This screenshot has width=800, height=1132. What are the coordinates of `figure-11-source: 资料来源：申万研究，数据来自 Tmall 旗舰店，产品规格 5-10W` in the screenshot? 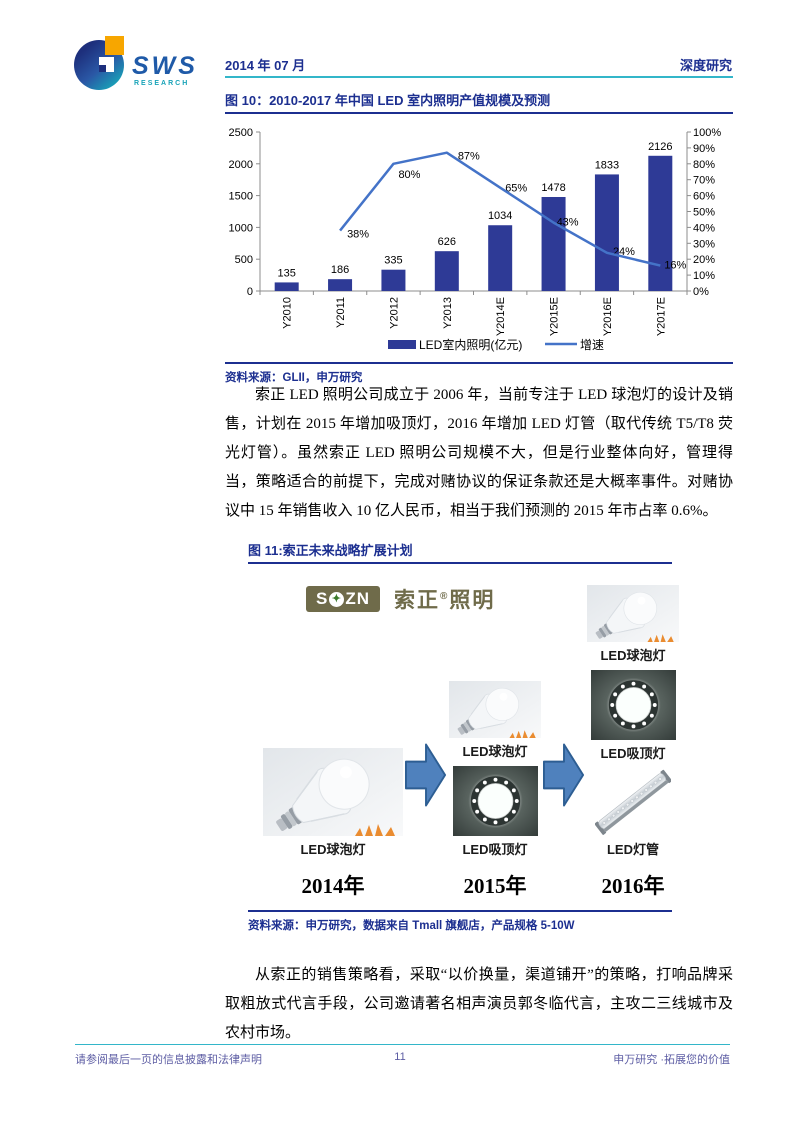 It's located at (411, 926).